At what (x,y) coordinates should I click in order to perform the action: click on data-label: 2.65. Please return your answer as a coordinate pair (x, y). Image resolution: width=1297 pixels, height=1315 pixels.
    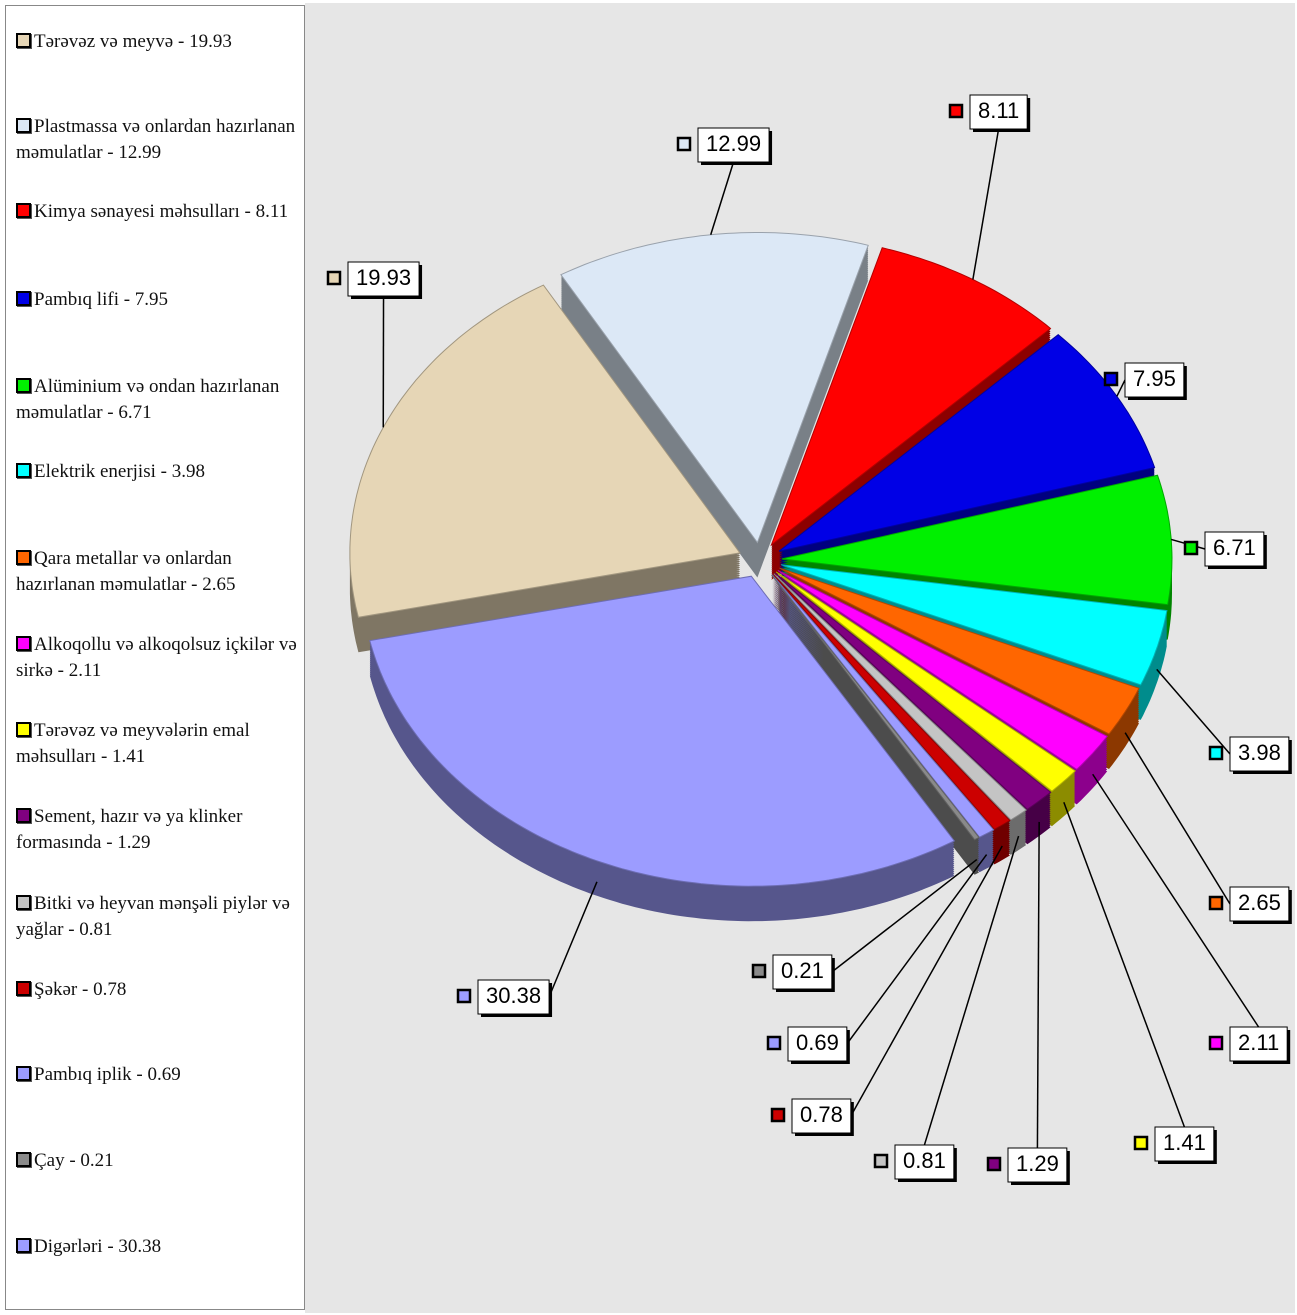
    Looking at the image, I should click on (1208, 828).